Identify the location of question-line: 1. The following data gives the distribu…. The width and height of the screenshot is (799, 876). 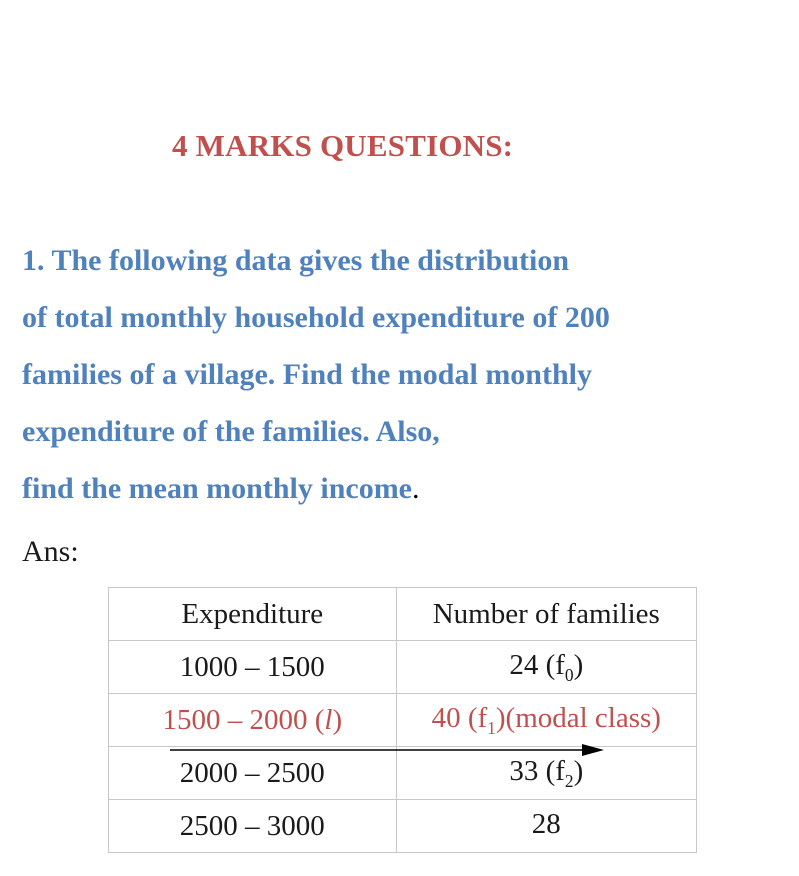
(296, 260).